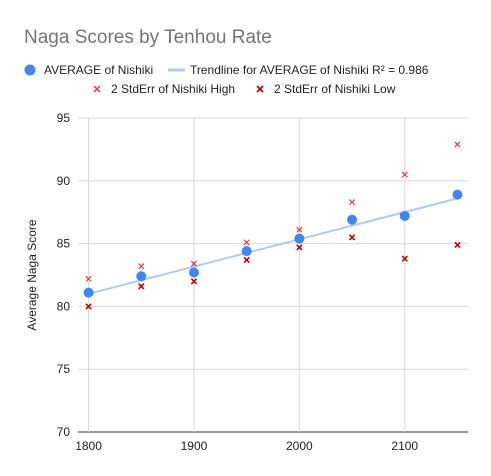  I want to click on legend-label-average: AVERAGE of Nishiki, so click(98, 70).